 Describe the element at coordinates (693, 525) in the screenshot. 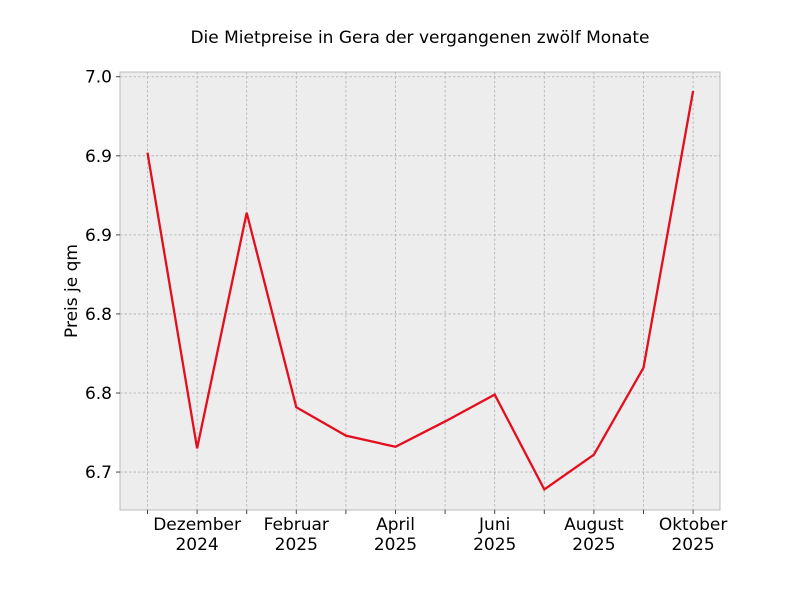

I see `x-tick-label: Oktober` at that location.